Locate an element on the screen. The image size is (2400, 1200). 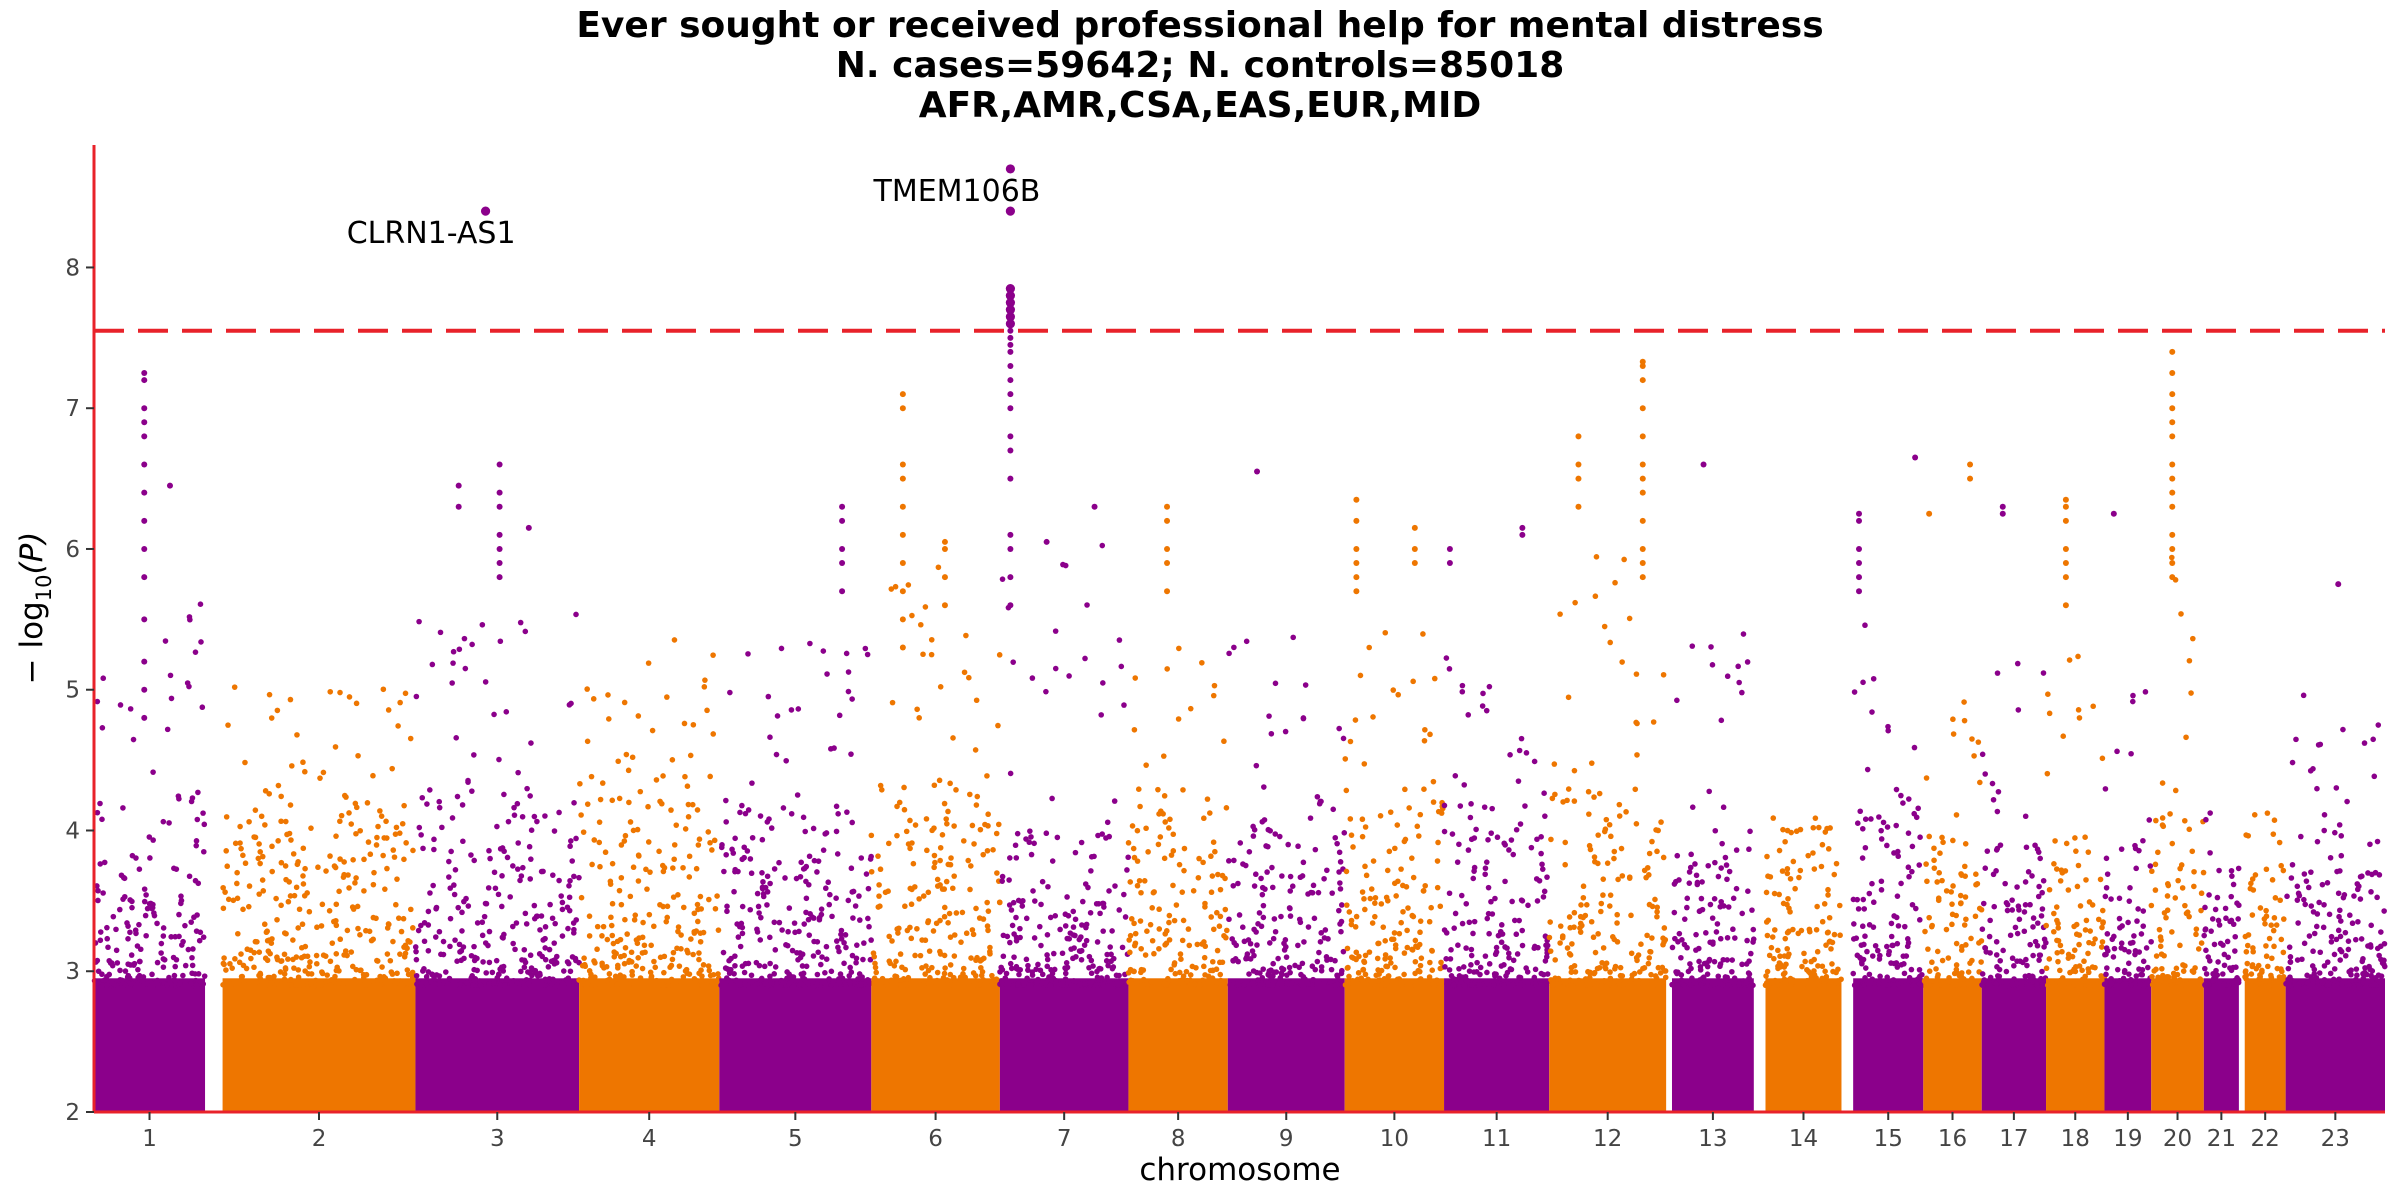
x-tick-label: 14 is located at coordinates (1803, 1139).